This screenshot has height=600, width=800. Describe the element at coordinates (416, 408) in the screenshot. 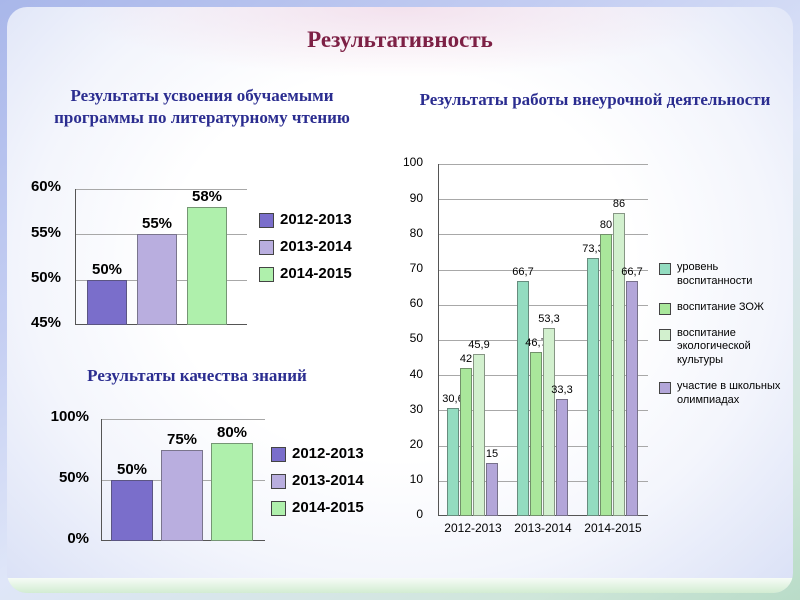

I see `y-axis-tick-label: 30` at that location.